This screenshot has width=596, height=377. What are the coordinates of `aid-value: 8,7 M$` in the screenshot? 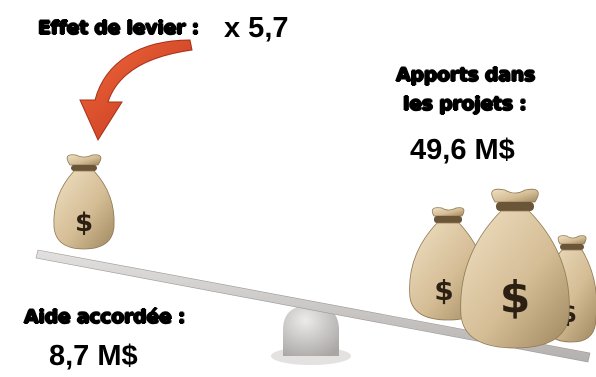 It's located at (93, 356).